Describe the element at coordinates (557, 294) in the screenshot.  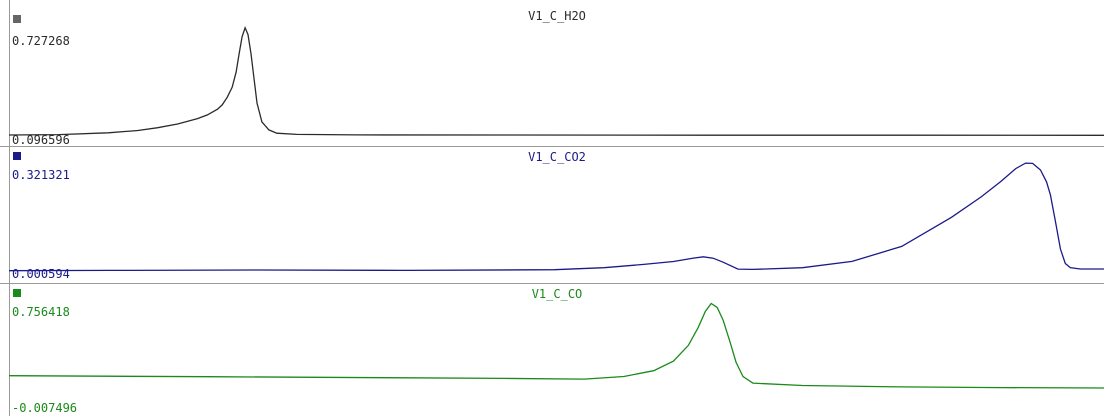
I see `panel-title-co: V1_C_CO` at that location.